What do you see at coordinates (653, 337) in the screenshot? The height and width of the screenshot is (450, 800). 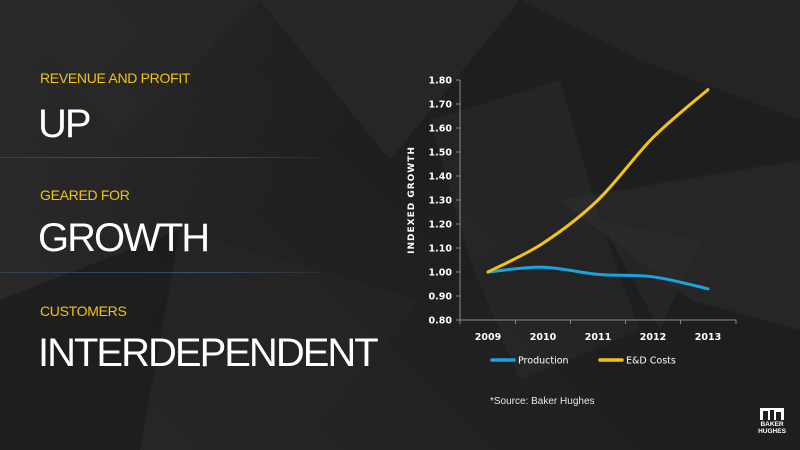 I see `x-tick-label: 2012` at bounding box center [653, 337].